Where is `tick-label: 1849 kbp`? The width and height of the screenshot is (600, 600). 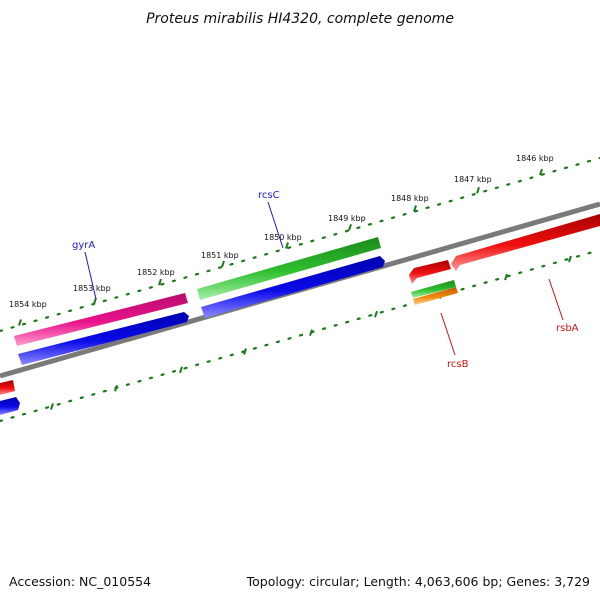
tick-label: 1849 kbp is located at coordinates (347, 218).